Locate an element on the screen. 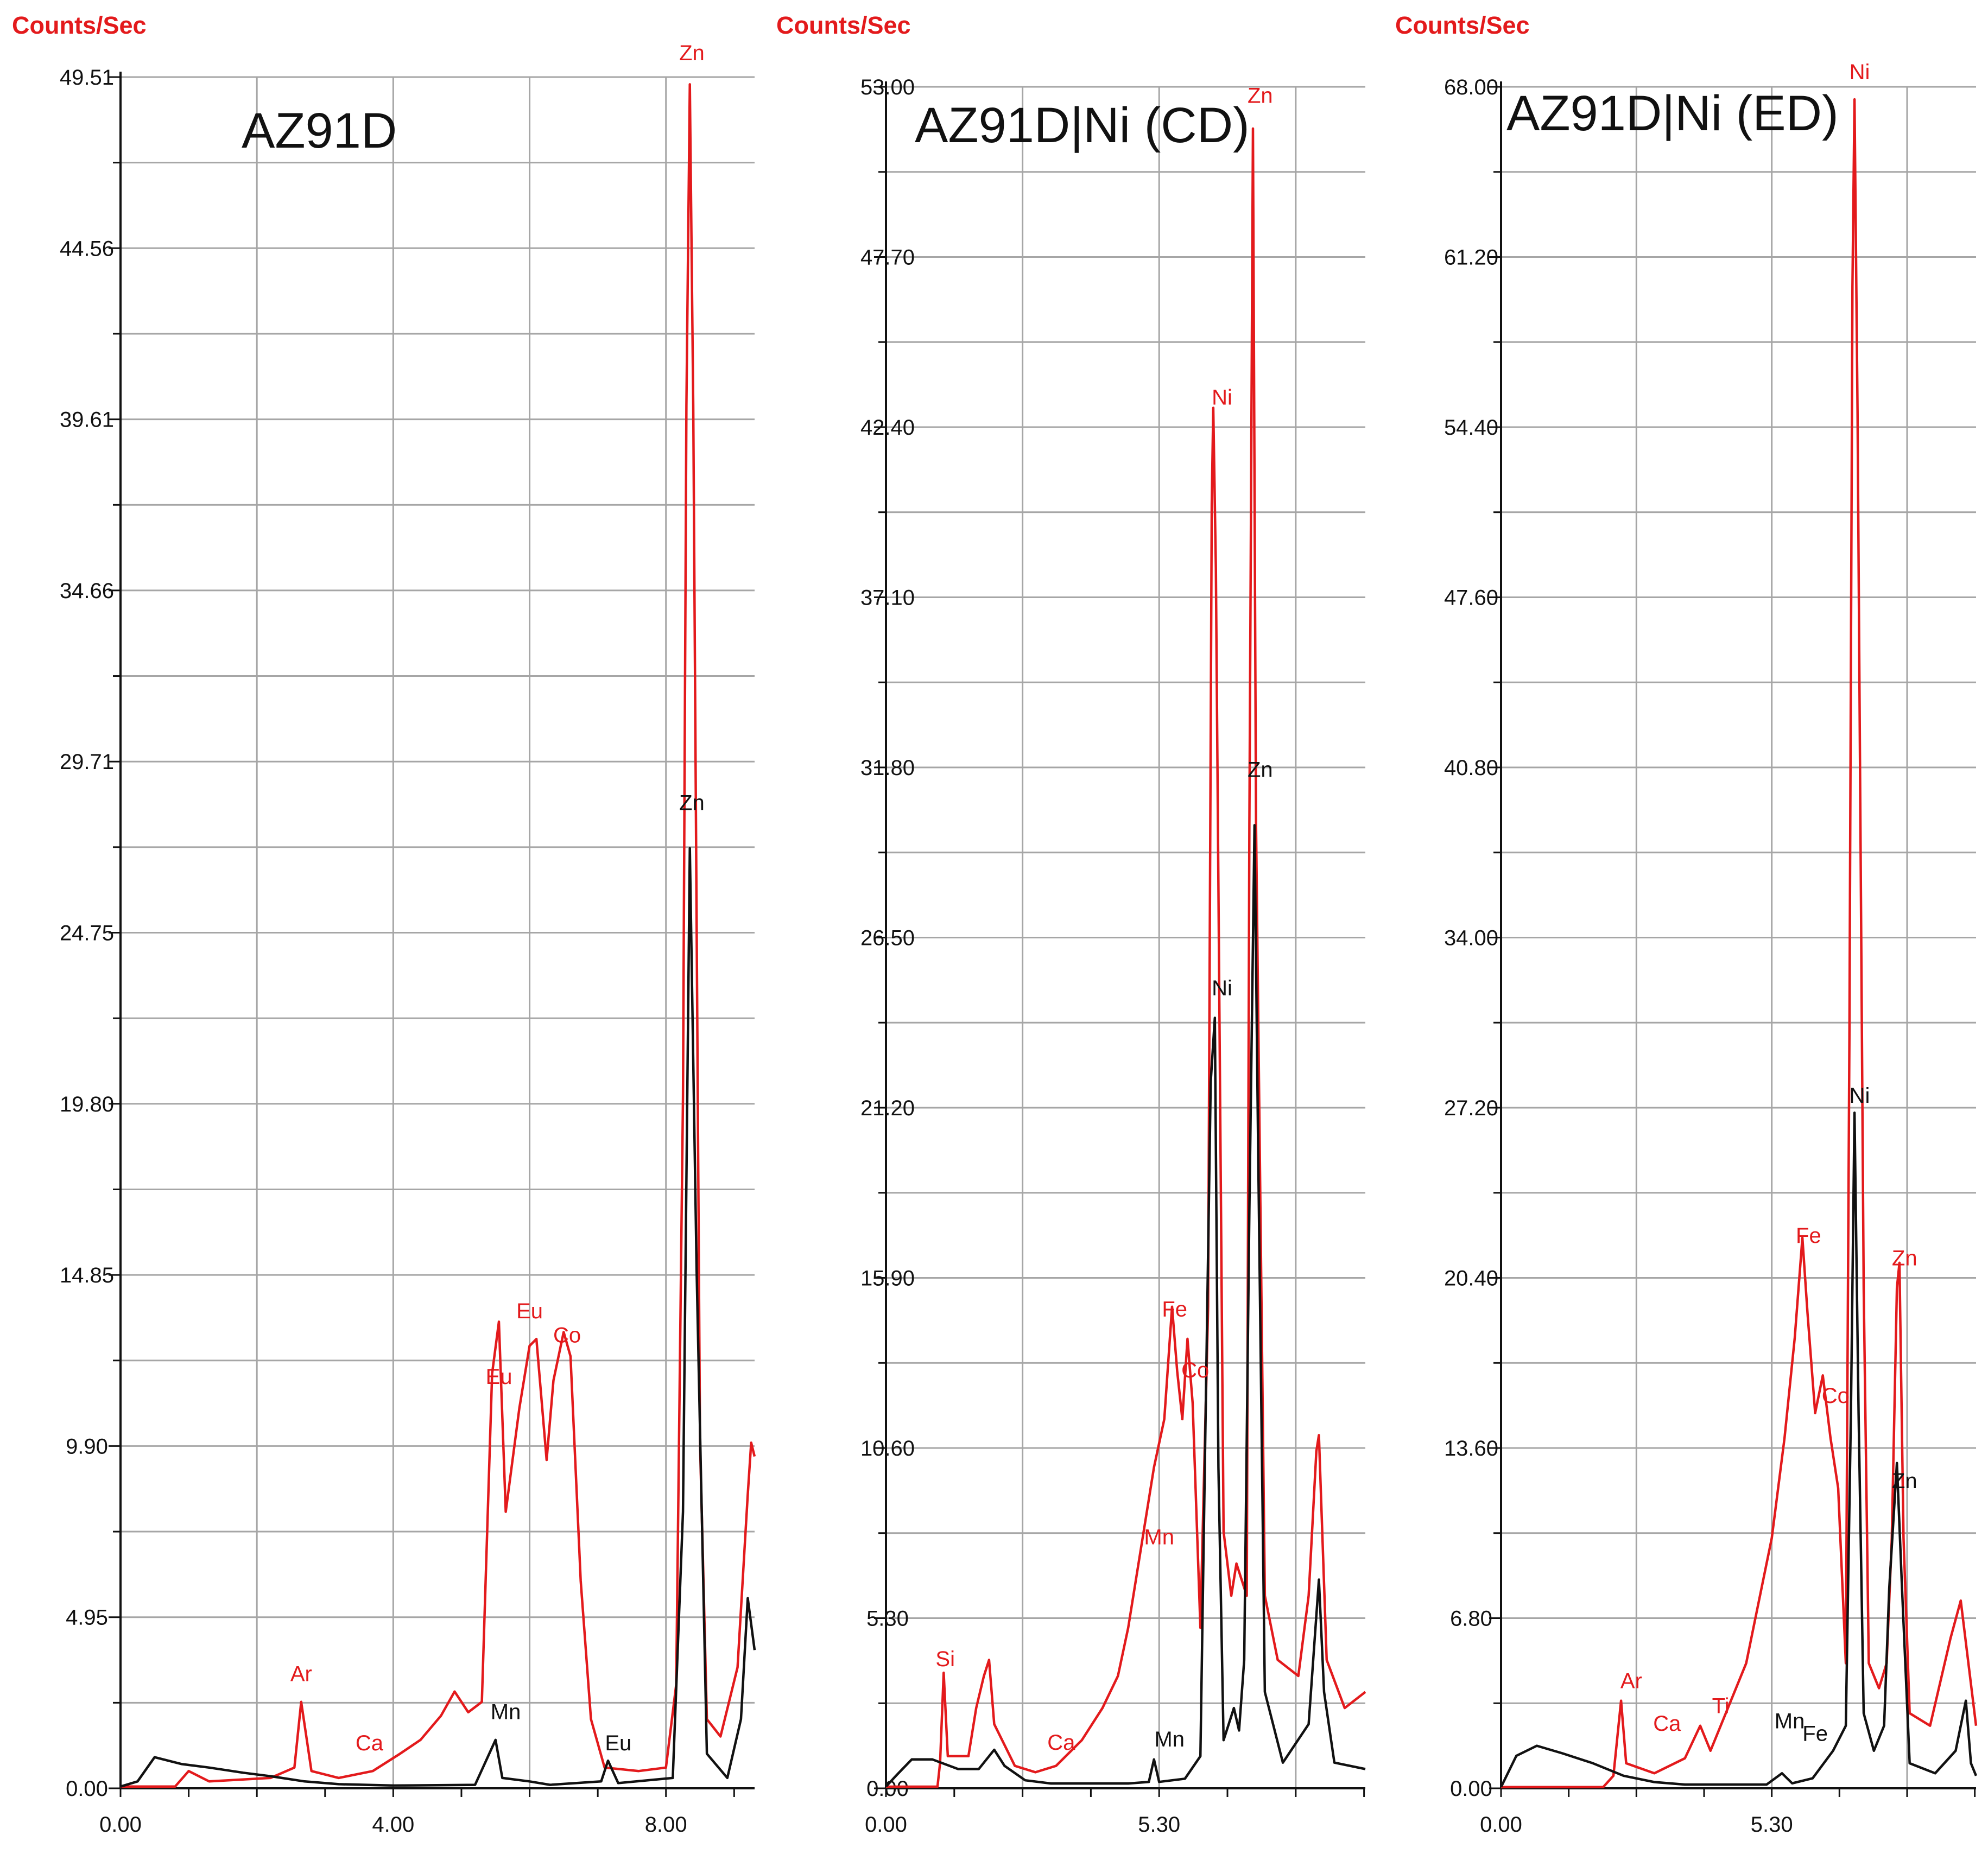 This screenshot has height=1867, width=1988. y-tick-label: 20.40 is located at coordinates (1471, 1279).